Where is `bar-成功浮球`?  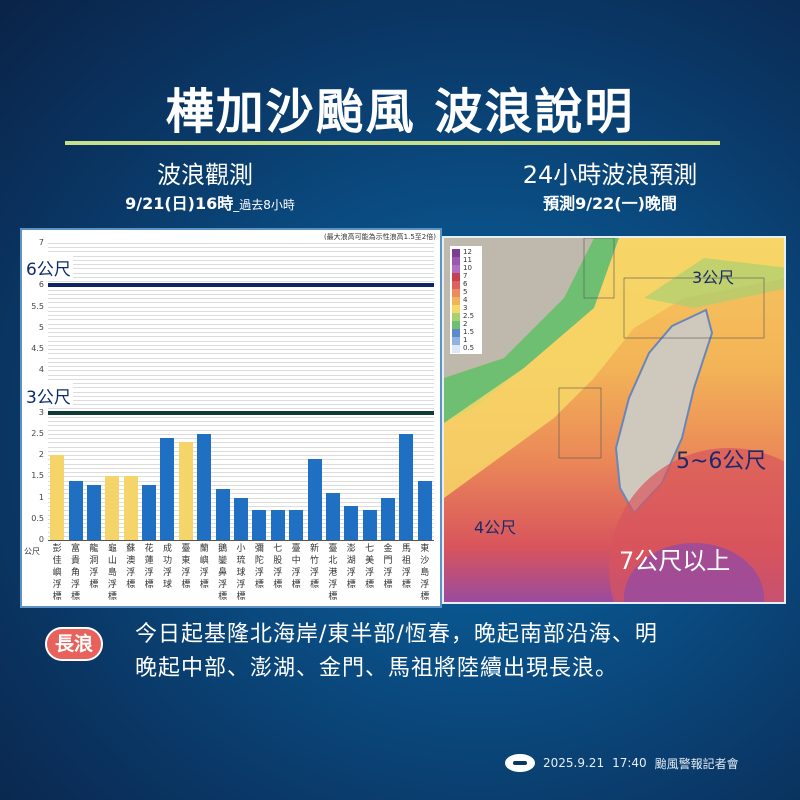 bar-成功浮球 is located at coordinates (167, 489).